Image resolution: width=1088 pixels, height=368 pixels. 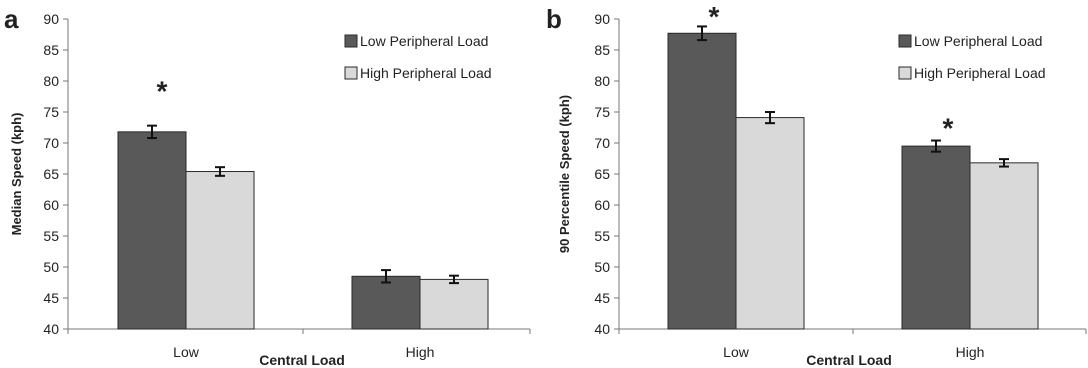 What do you see at coordinates (554, 19) in the screenshot?
I see `panel-label: b` at bounding box center [554, 19].